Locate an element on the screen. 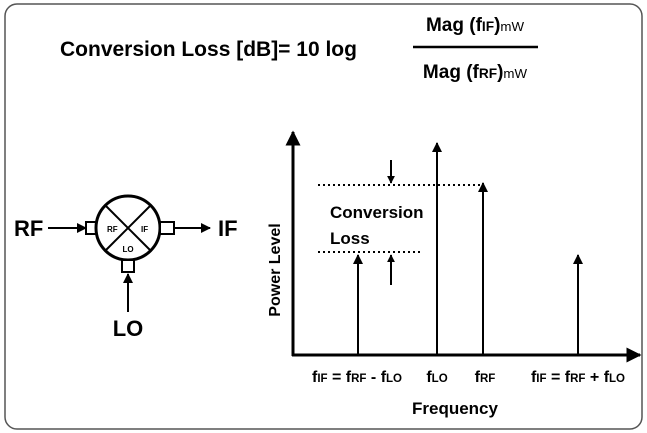 This screenshot has height=433, width=647. x-tick-label: fIF = fRF - fLO is located at coordinates (357, 377).